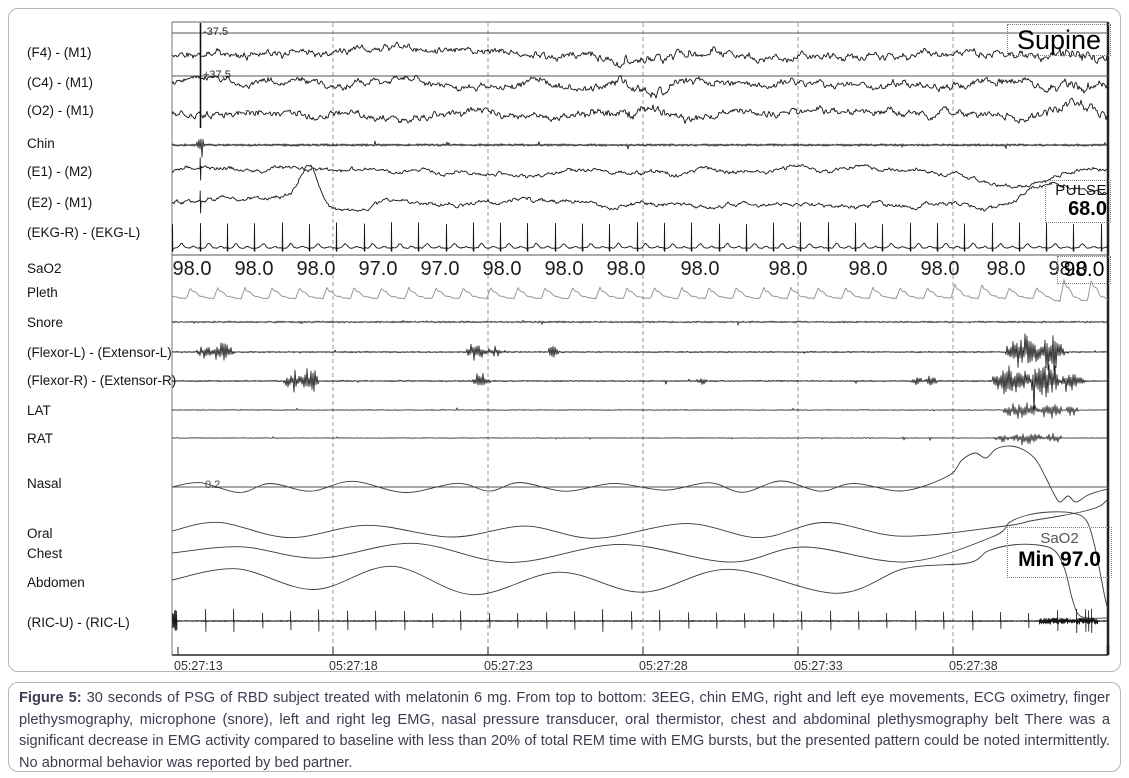 Image resolution: width=1129 pixels, height=778 pixels. Describe the element at coordinates (217, 75) in the screenshot. I see `eeg-scale-bottom-label: +37.5` at that location.